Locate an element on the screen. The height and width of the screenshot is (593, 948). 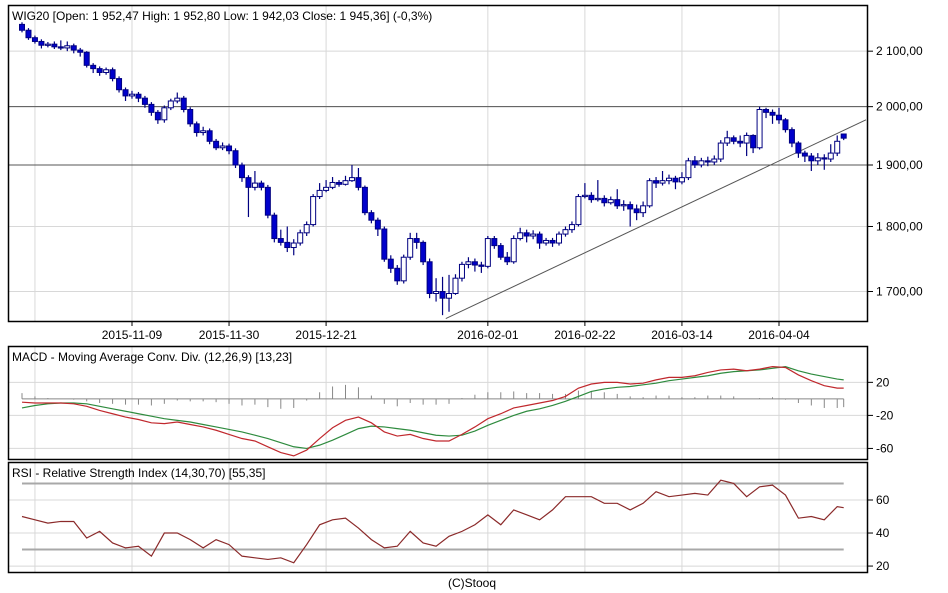
y-tick-label: -60 is located at coordinates (885, 448).